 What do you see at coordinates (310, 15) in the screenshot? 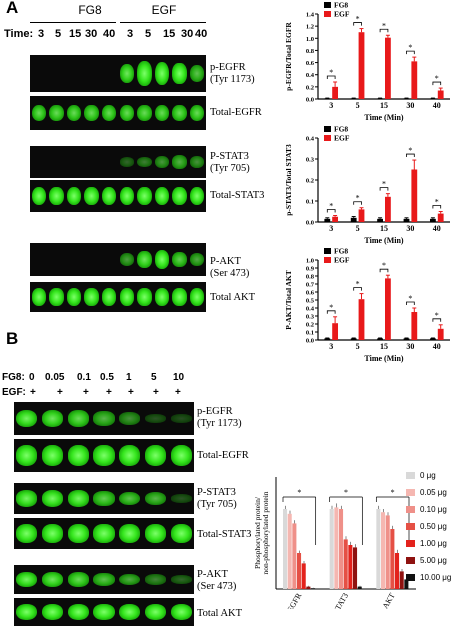
I see `y-tick-label: 1.4` at bounding box center [310, 15].